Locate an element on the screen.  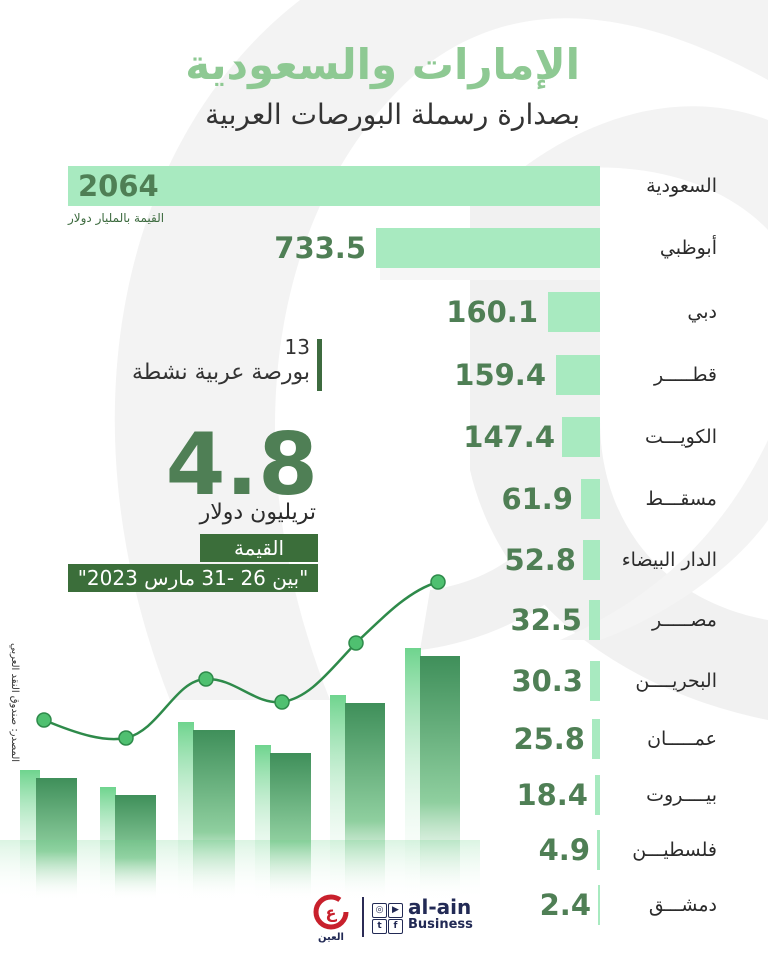
bar-value: 30.3 is located at coordinates (547, 681).